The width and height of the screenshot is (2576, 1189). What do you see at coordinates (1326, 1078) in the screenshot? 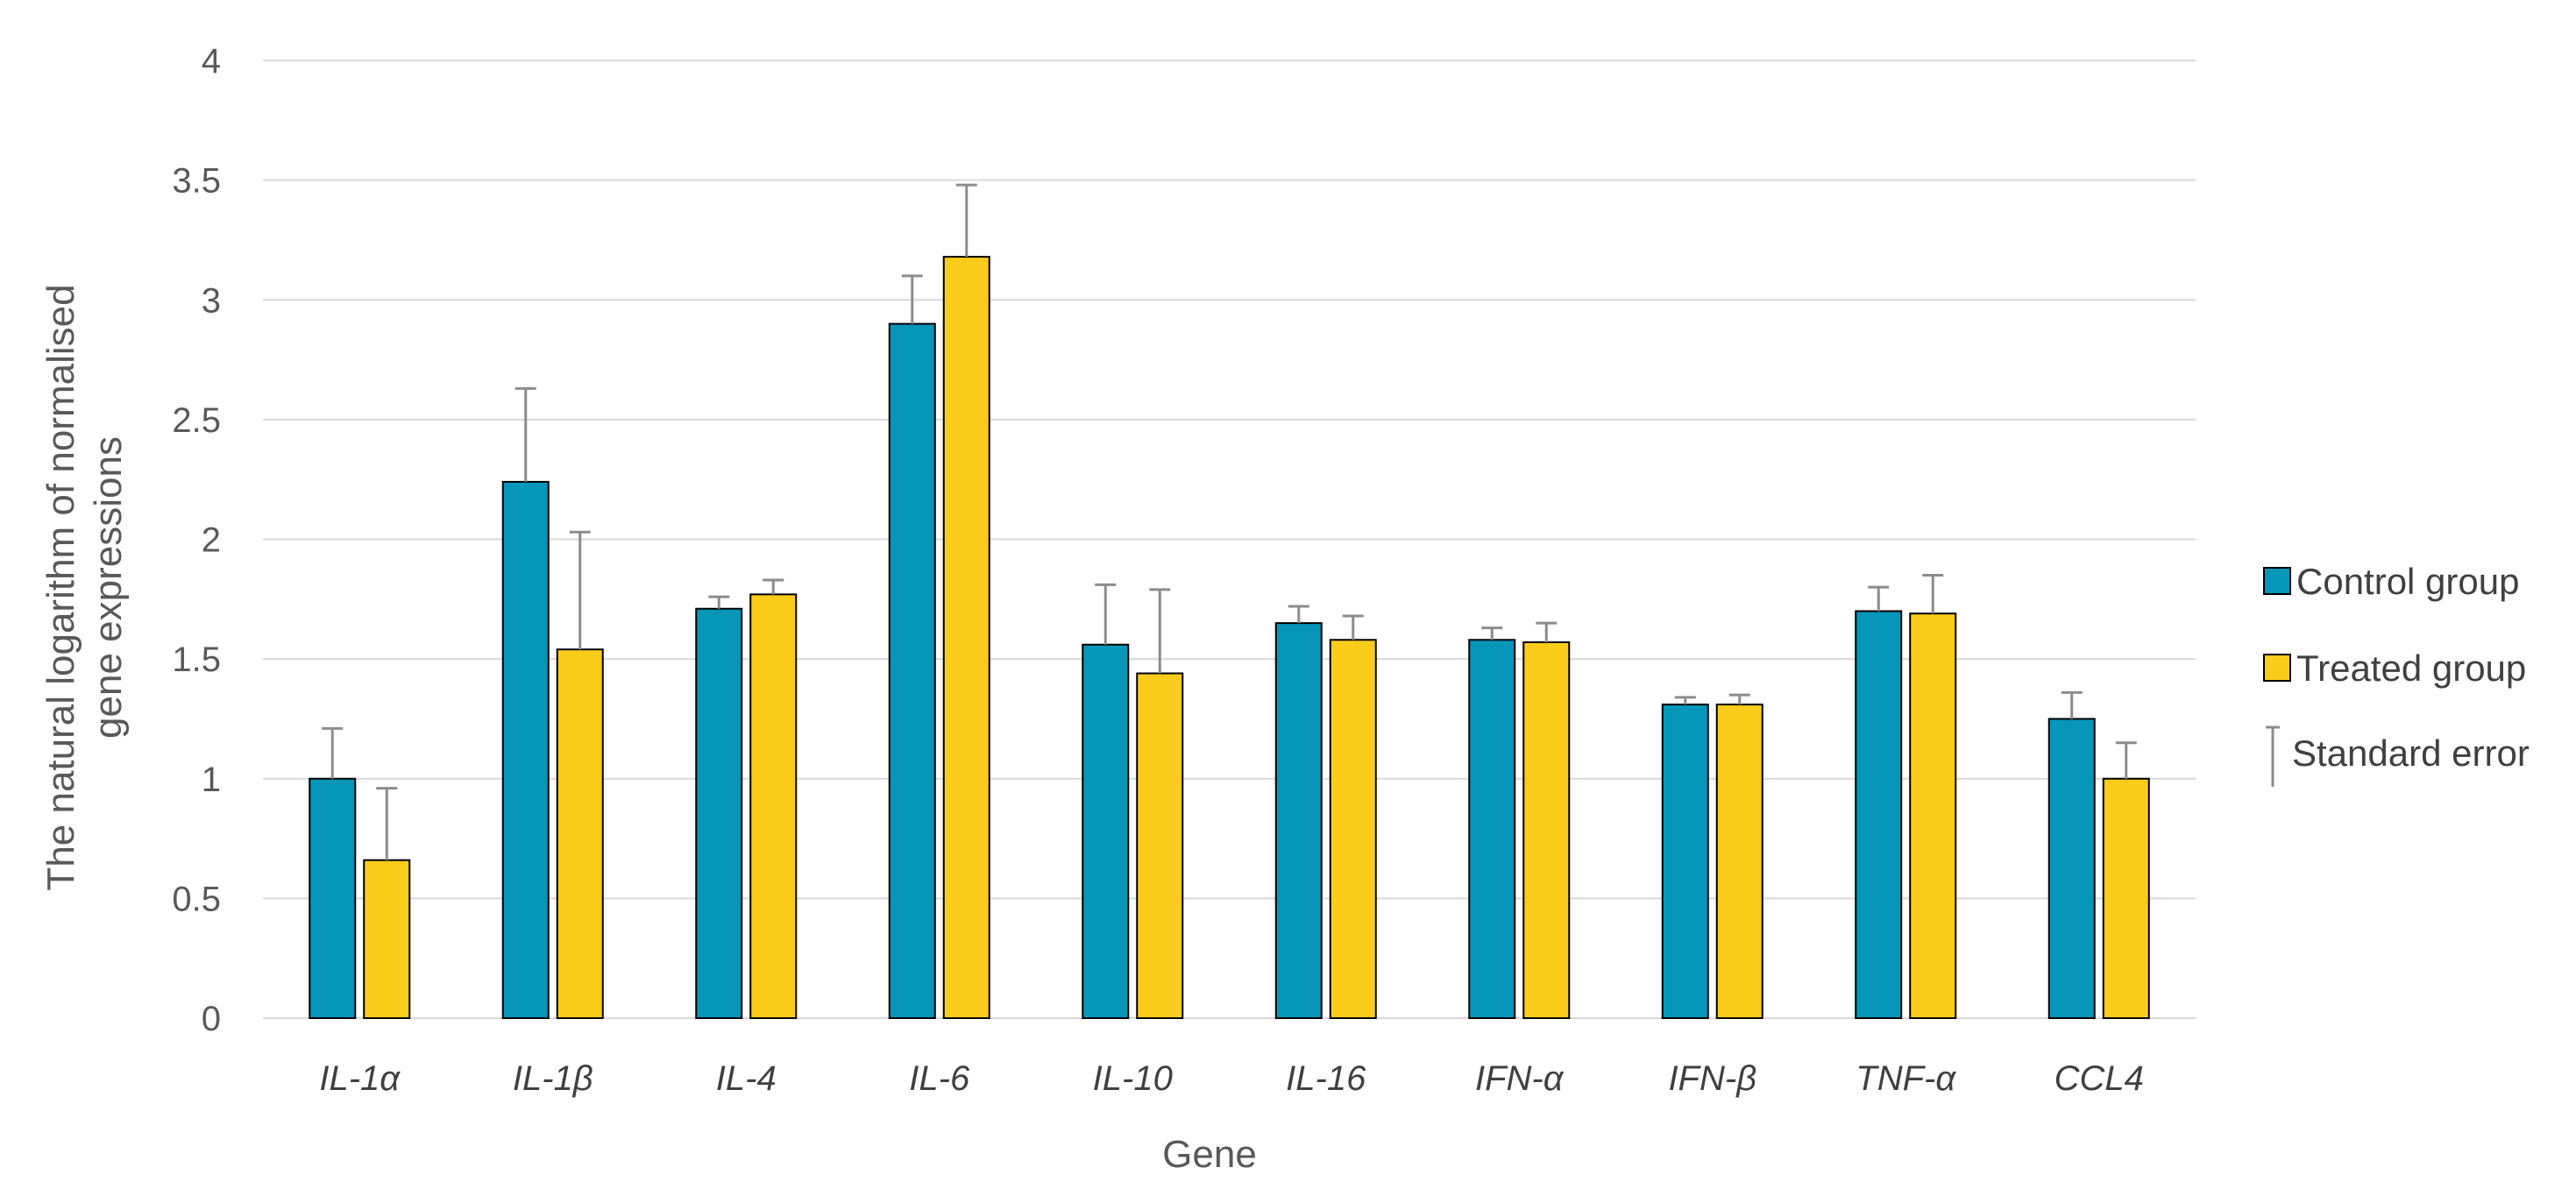
I see `x-category-label: IL-16` at bounding box center [1326, 1078].